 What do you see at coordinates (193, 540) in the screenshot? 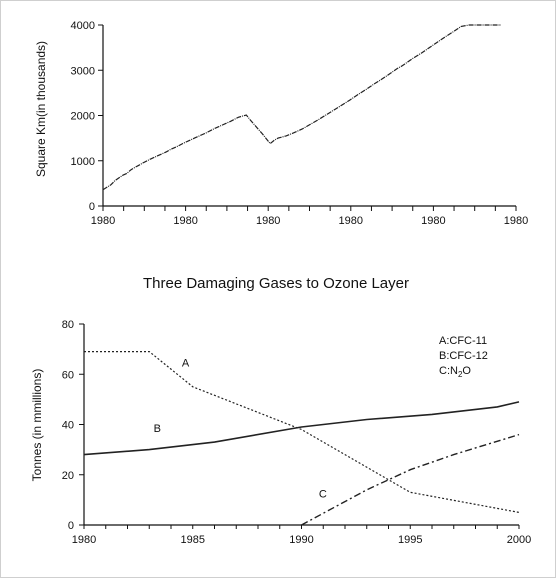
I see `bottom-x-tick-label: 1985` at bounding box center [193, 540].